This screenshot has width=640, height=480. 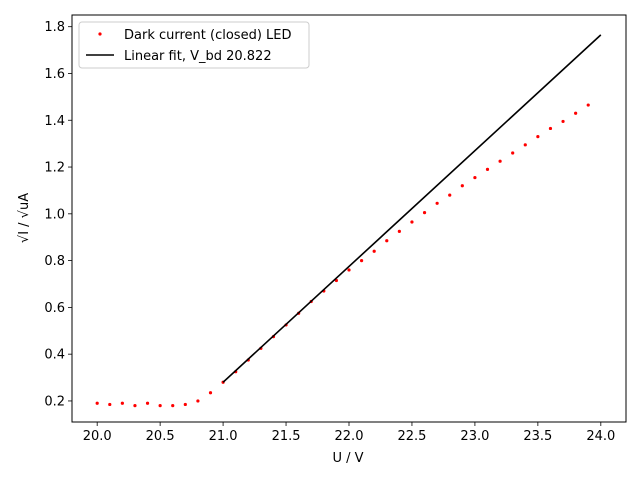 What do you see at coordinates (208, 35) in the screenshot?
I see `legend-entry-scatter: Dark current (closed) LED` at bounding box center [208, 35].